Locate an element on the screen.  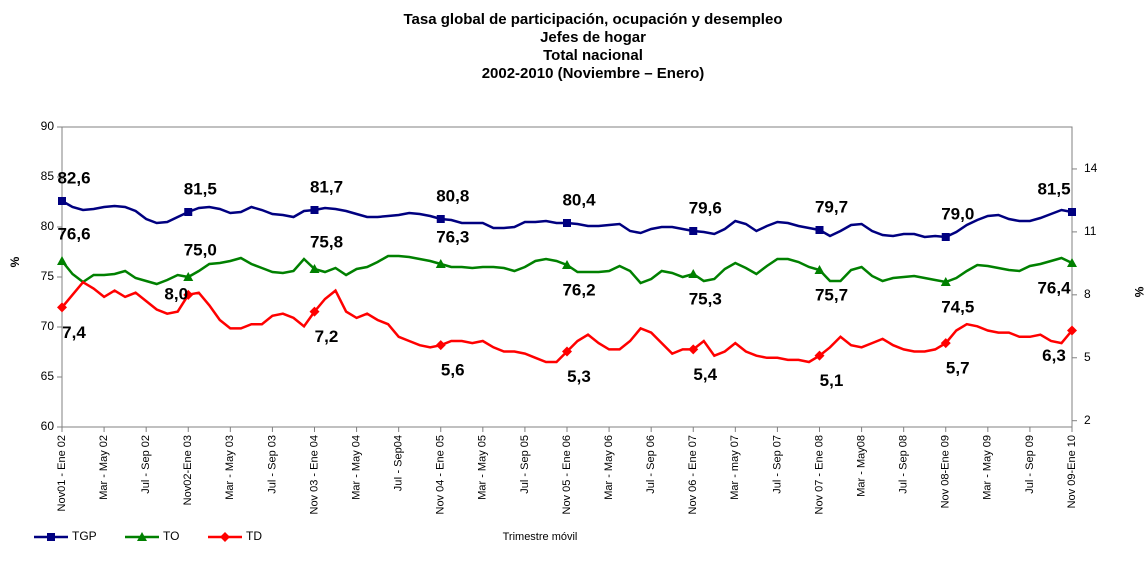
x-tick-label: Jul - Sep 02 is located at coordinates (146, 464).